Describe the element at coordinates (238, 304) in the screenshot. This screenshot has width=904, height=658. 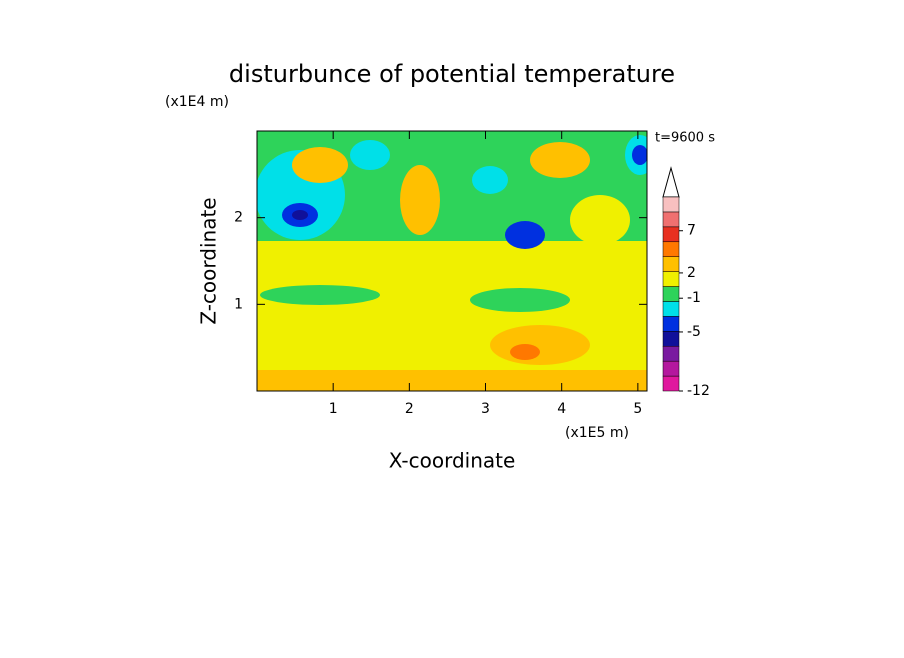
I see `y-tick-label: 1` at that location.